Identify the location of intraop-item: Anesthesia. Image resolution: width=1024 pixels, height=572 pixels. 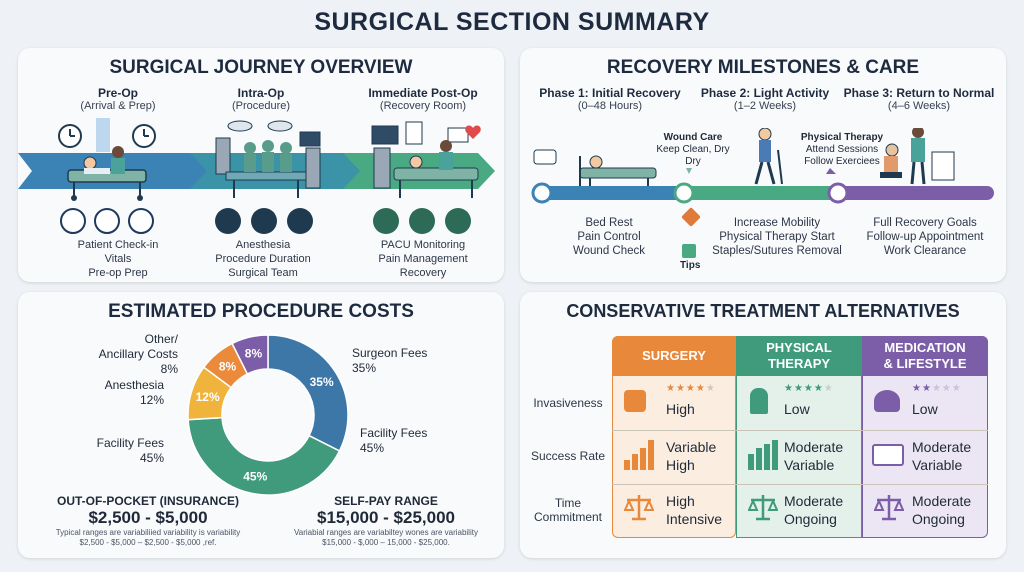
(263, 245).